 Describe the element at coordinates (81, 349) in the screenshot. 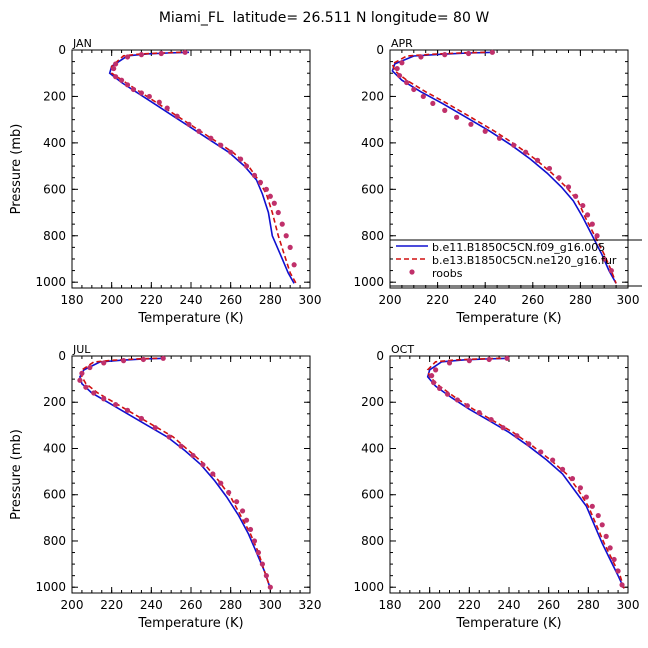

I see `panel-label: JUL` at that location.